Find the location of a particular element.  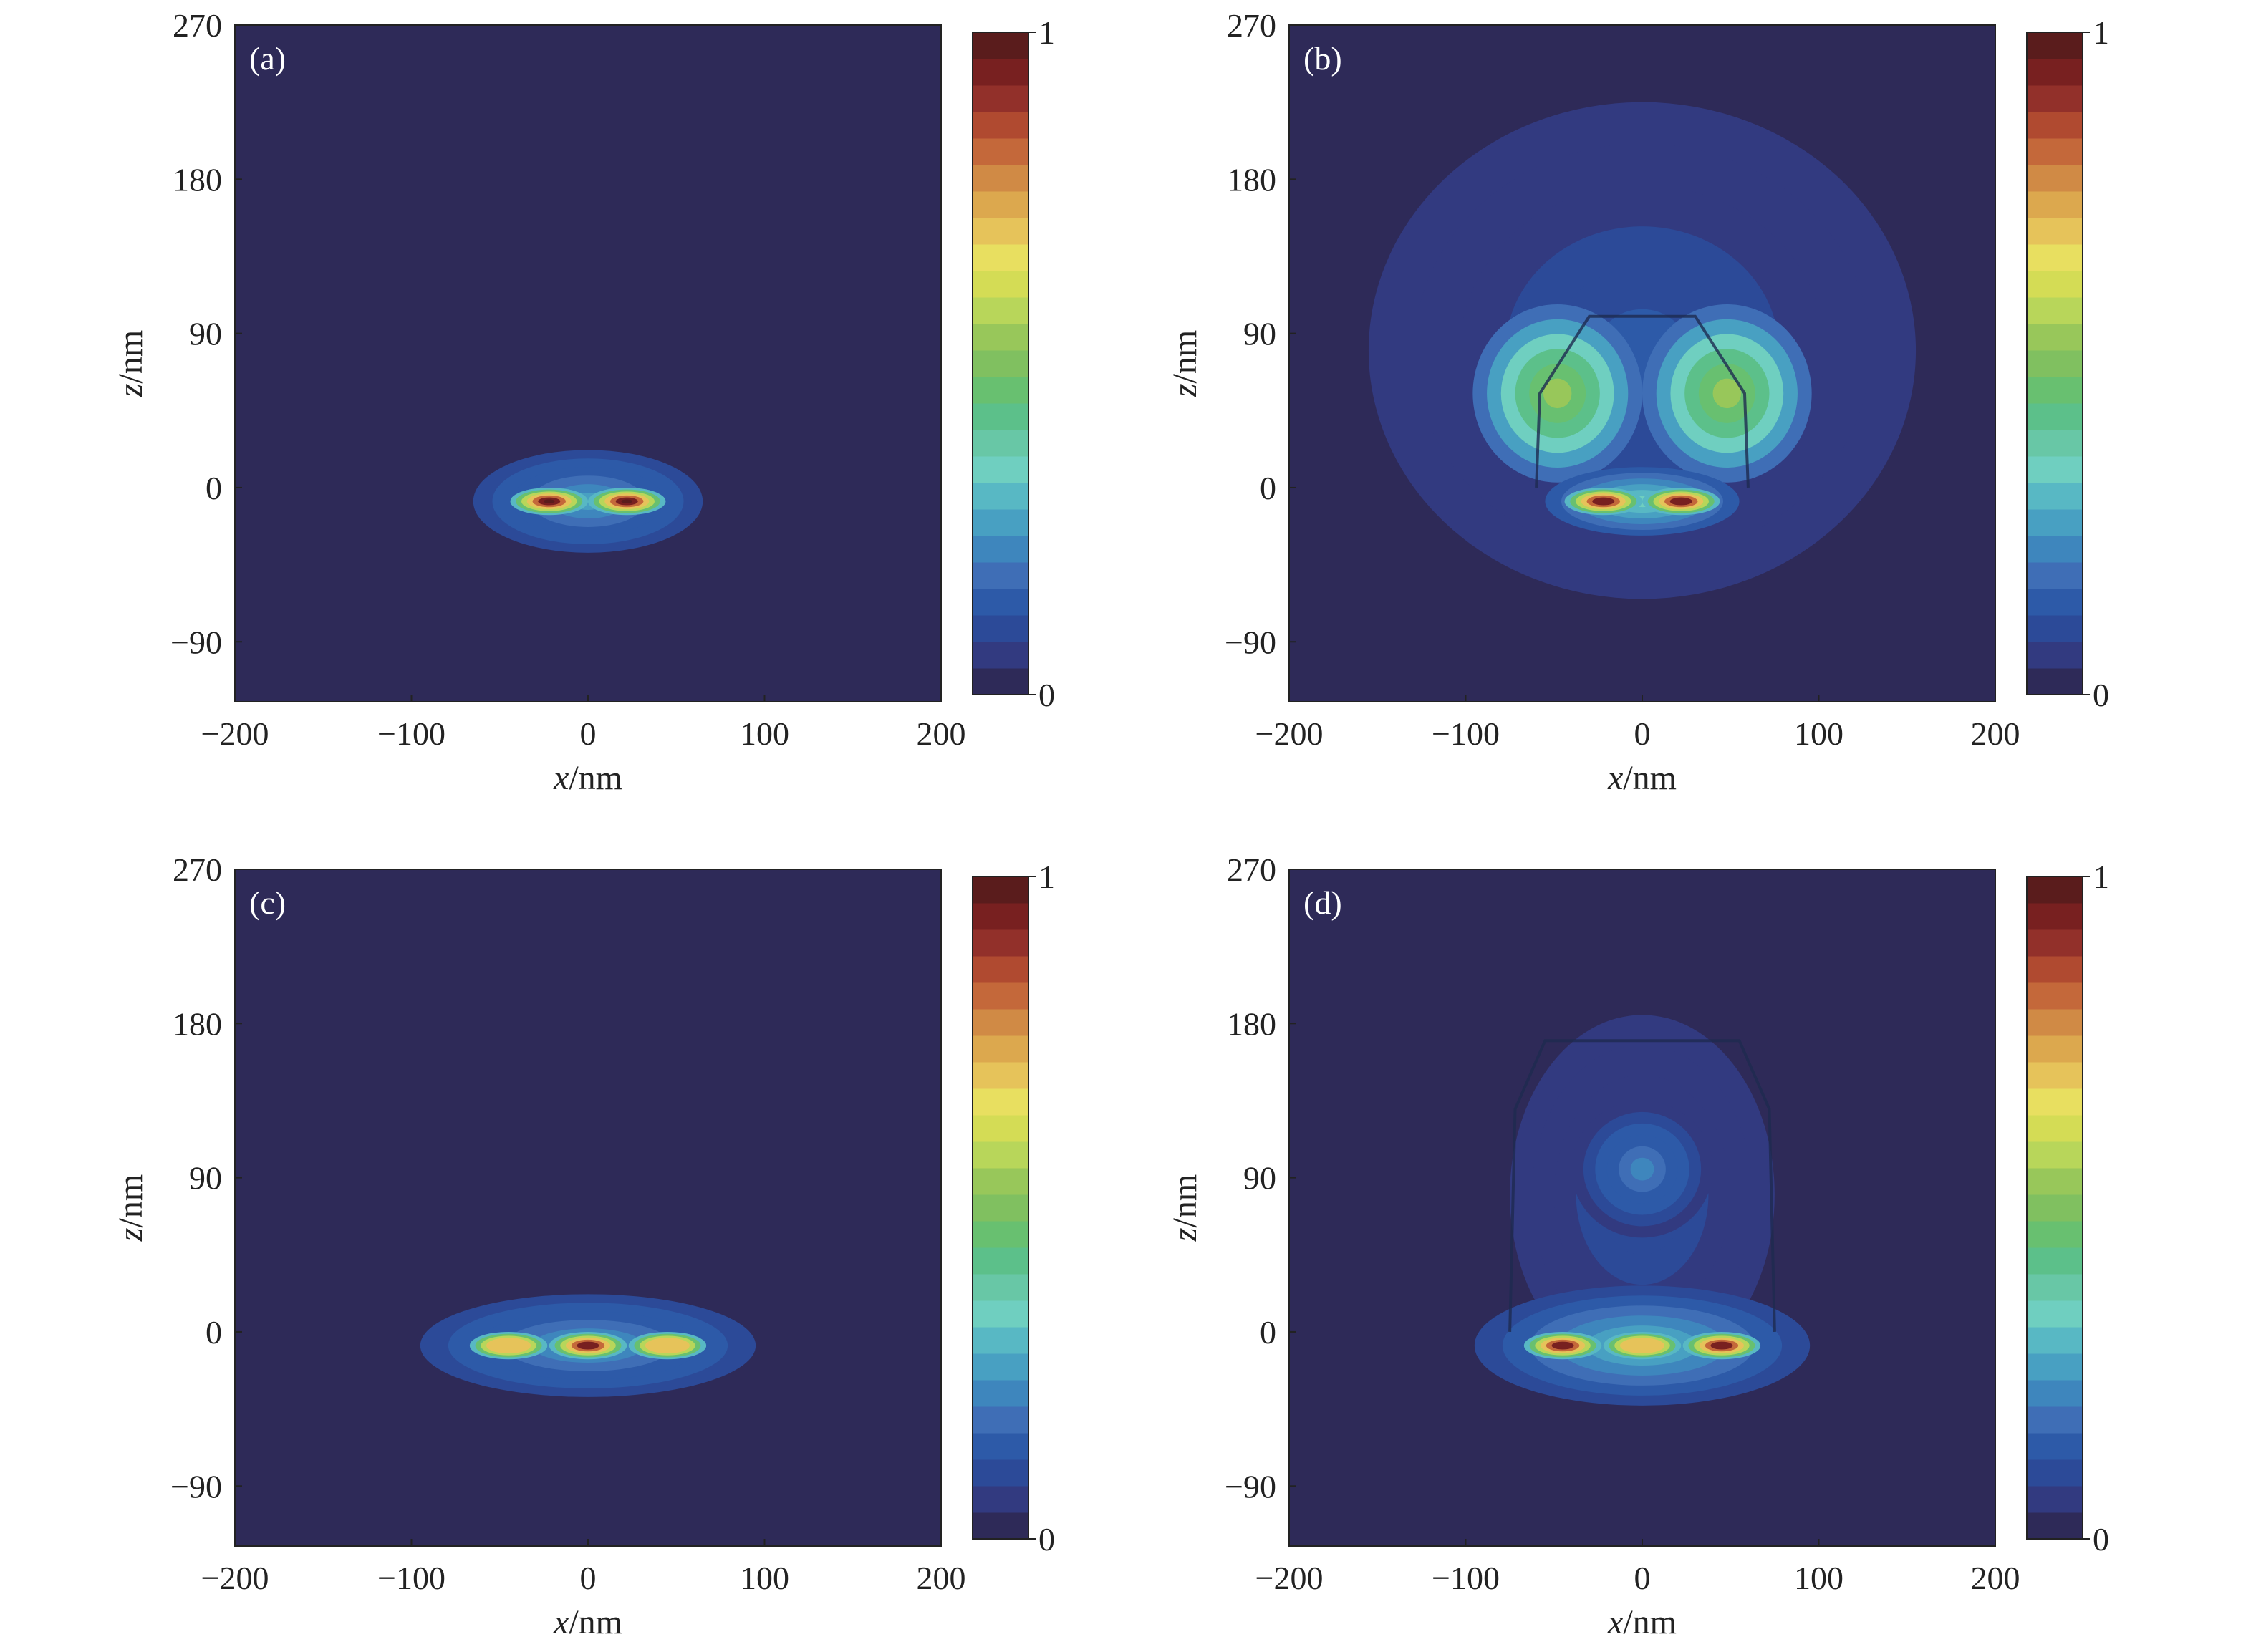

plot-background is located at coordinates (588, 364).